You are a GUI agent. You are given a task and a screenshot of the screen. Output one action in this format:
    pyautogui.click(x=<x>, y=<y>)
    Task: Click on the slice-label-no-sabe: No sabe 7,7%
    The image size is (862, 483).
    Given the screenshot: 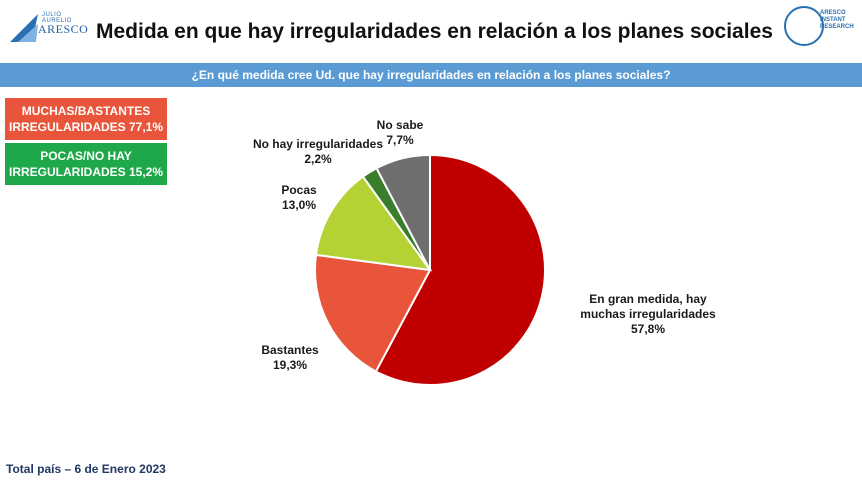 What is the action you would take?
    pyautogui.click(x=400, y=133)
    